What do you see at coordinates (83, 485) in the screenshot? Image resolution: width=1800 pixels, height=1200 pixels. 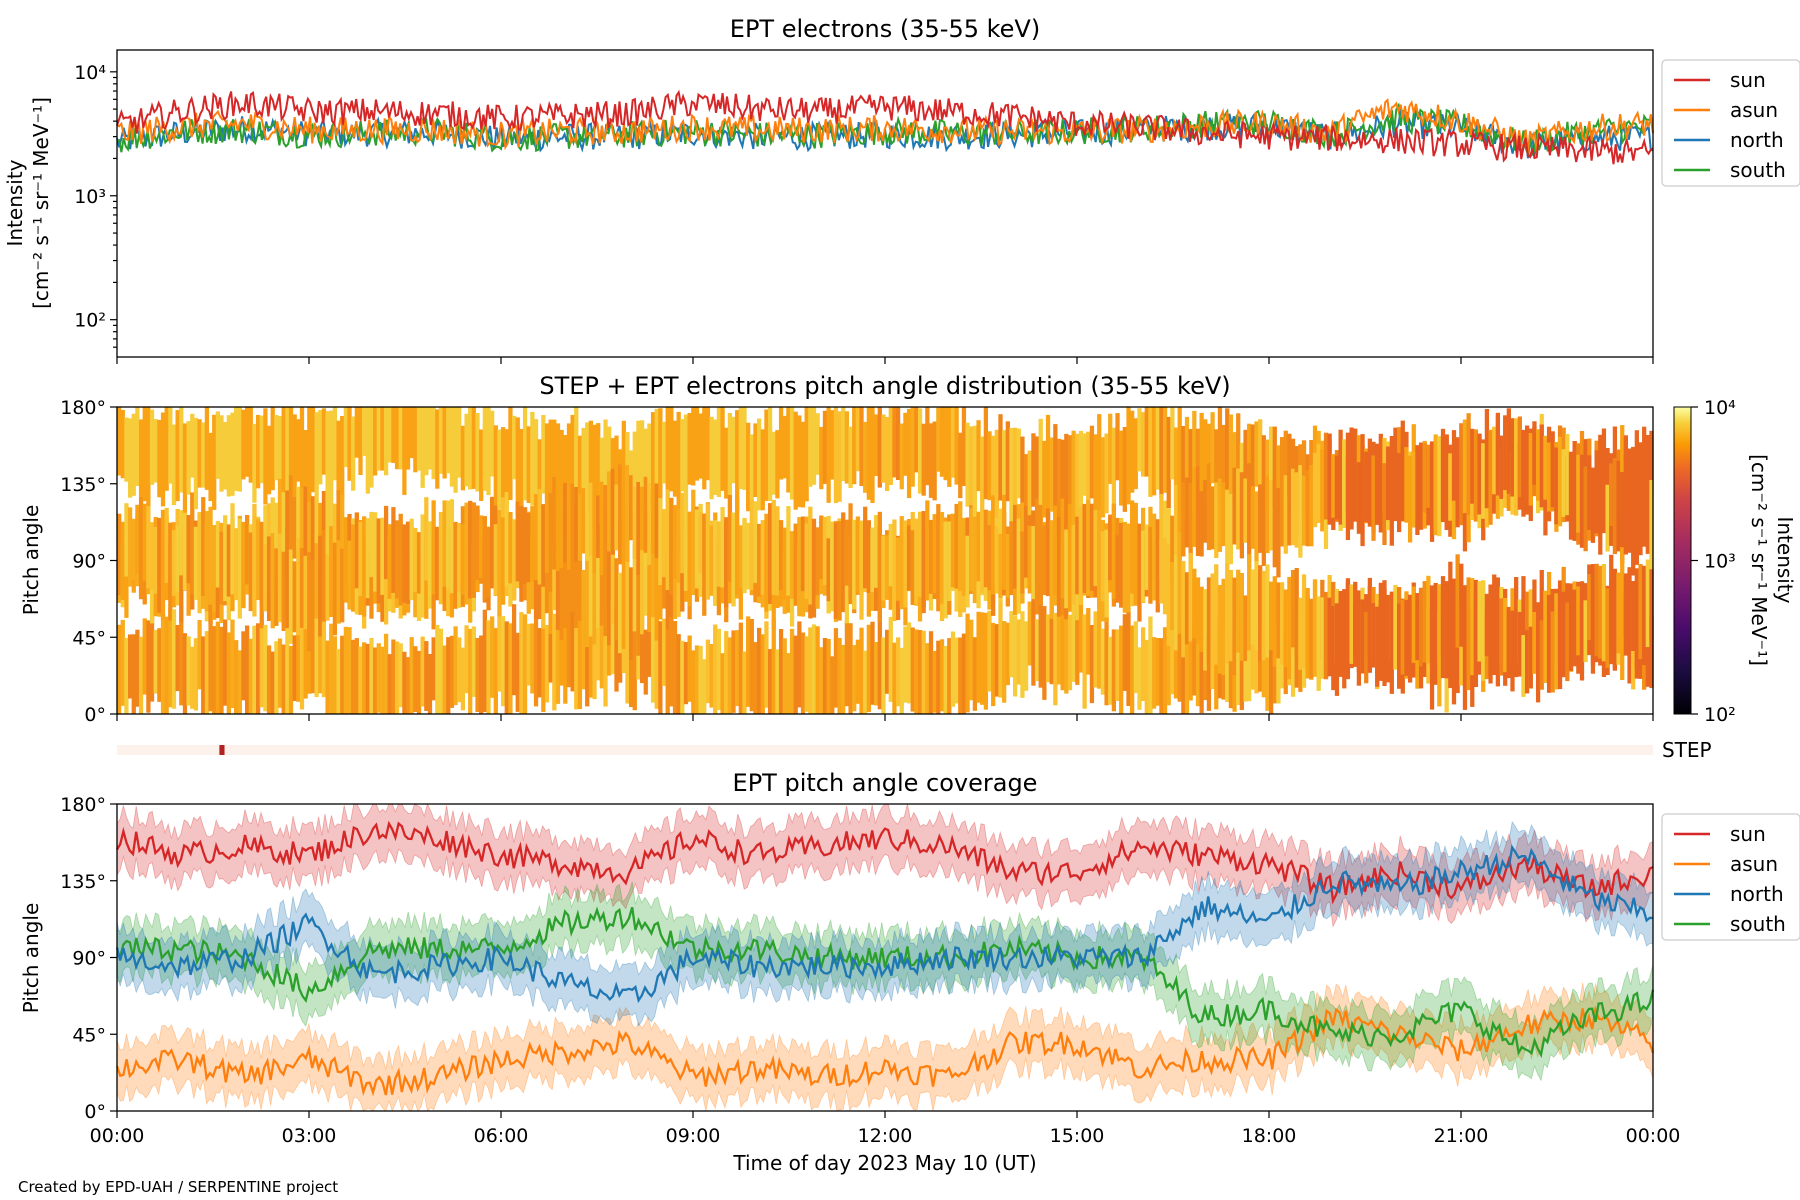 I see `y-tick-label: 135°` at bounding box center [83, 485].